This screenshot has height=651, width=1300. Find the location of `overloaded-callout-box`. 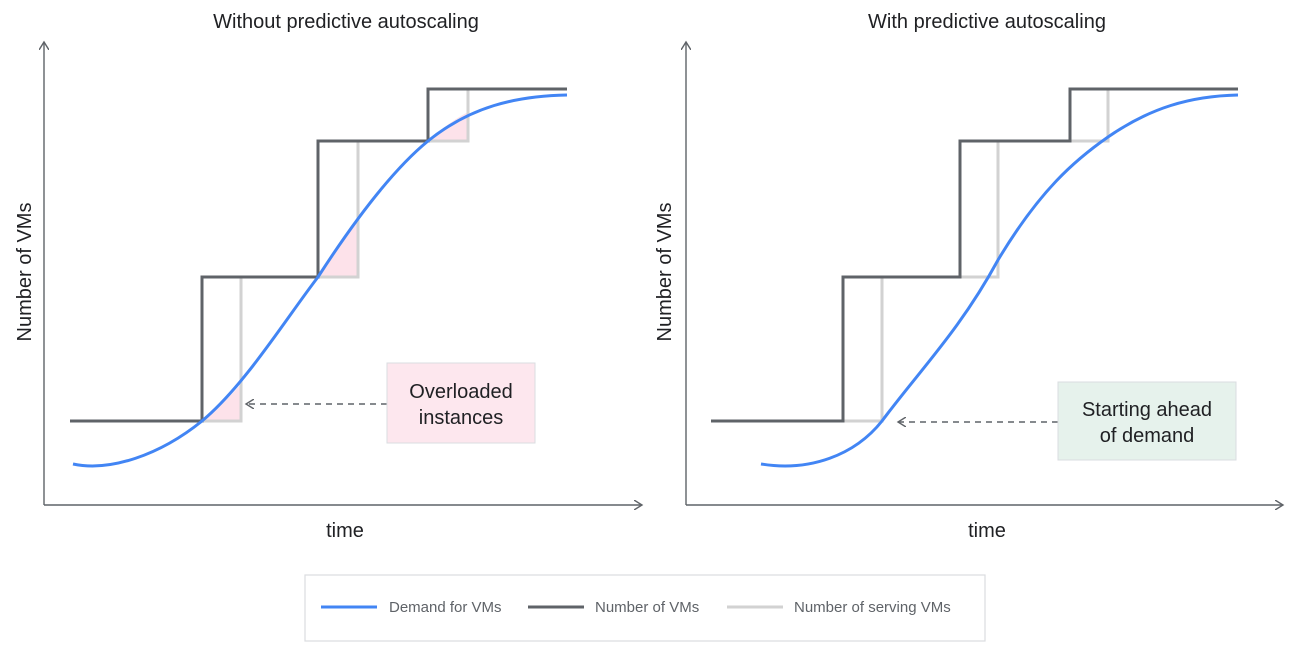

overloaded-callout-box is located at coordinates (461, 403).